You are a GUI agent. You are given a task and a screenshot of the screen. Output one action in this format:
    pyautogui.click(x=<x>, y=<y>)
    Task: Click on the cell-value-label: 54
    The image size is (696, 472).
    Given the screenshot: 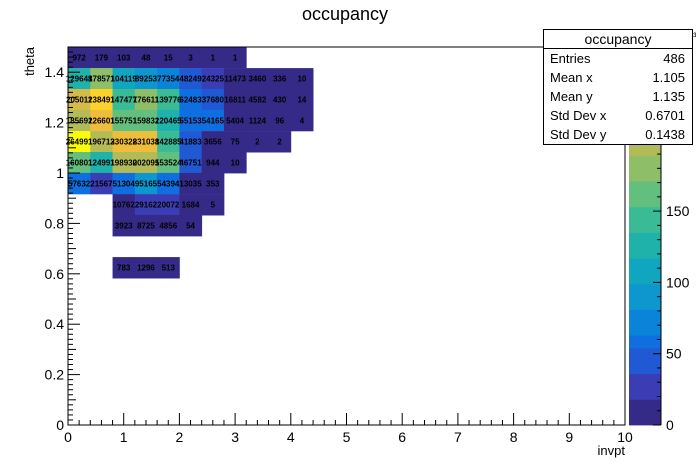 What is the action you would take?
    pyautogui.click(x=190, y=226)
    